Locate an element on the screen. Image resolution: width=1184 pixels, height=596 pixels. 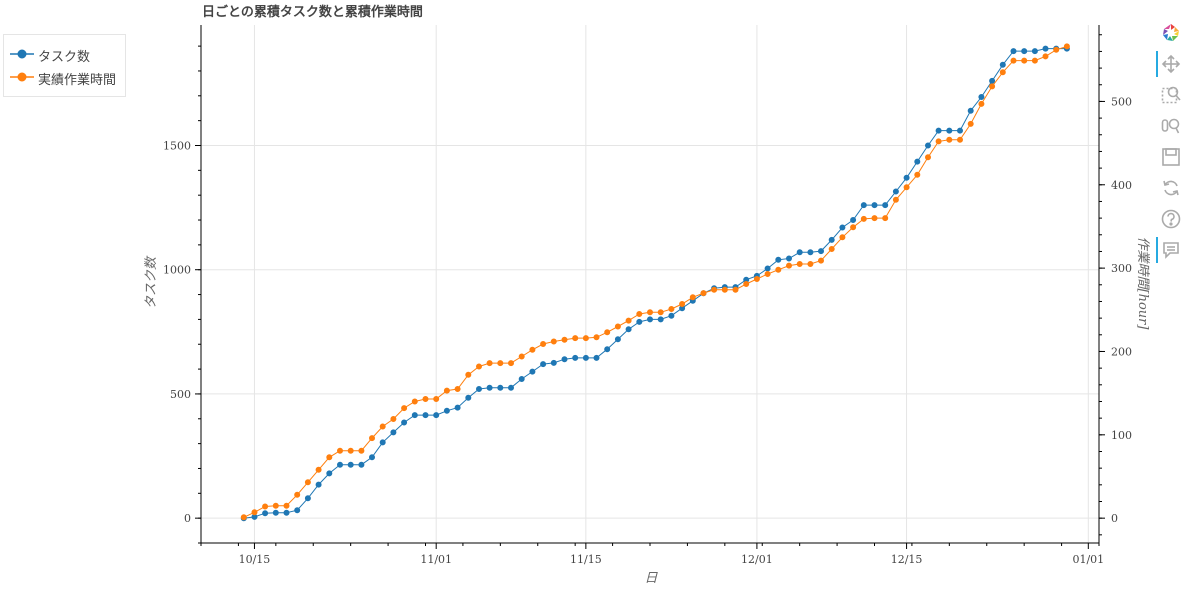
save-tool-icon is located at coordinates (1170, 157).